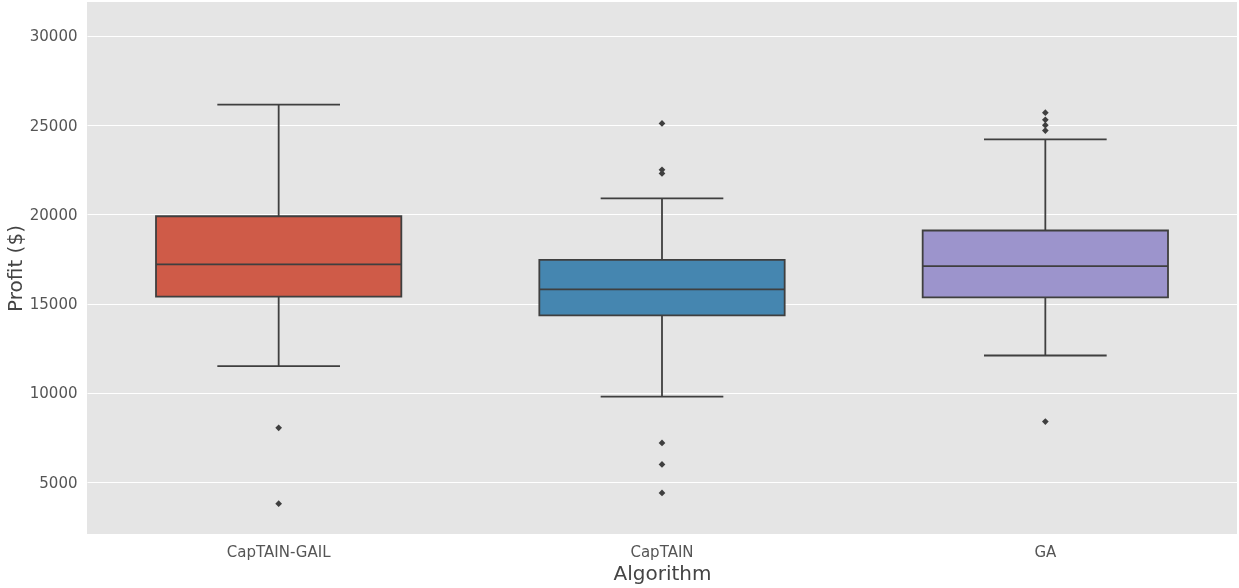  I want to click on y-axis-title: Profit ($), so click(14, 268).